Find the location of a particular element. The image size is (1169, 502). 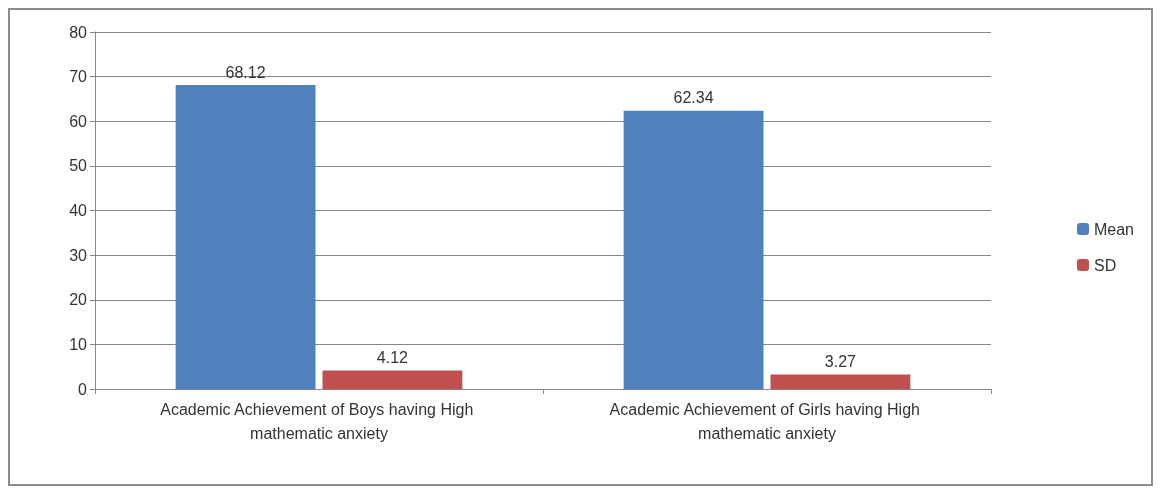

legend-label: Mean is located at coordinates (1114, 229).